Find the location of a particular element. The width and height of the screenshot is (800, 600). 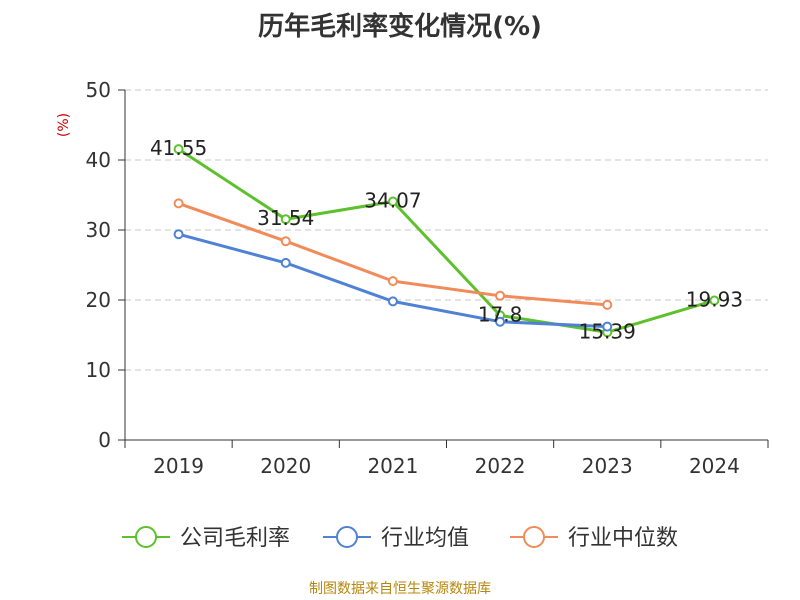

legend: 公司毛利率 行业均值 行业中位数 is located at coordinates (400, 538).